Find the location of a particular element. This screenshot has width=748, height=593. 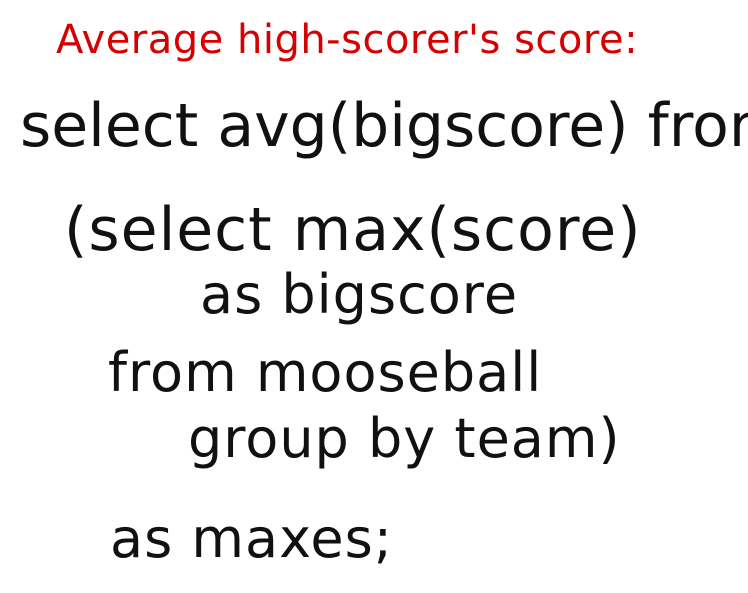

sql-line-6: as maxes; is located at coordinates (251, 538).